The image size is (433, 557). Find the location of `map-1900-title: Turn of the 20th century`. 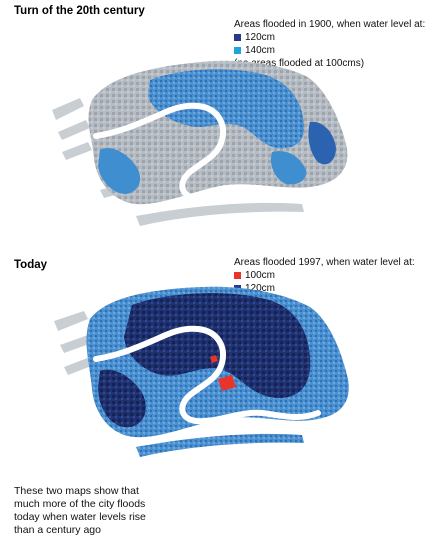

map-1900-title: Turn of the 20th century is located at coordinates (79, 11).